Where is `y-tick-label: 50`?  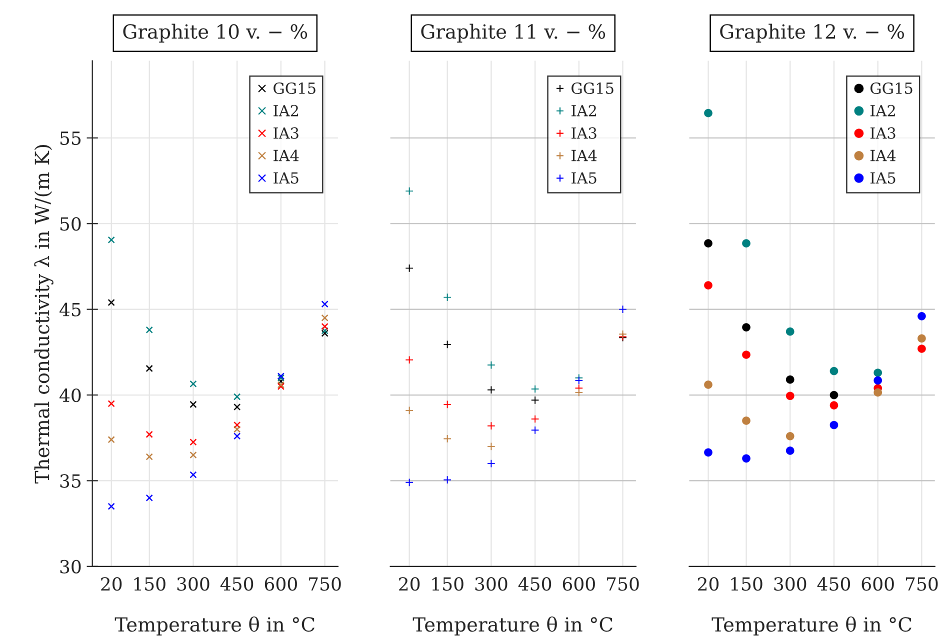 y-tick-label: 50 is located at coordinates (70, 224).